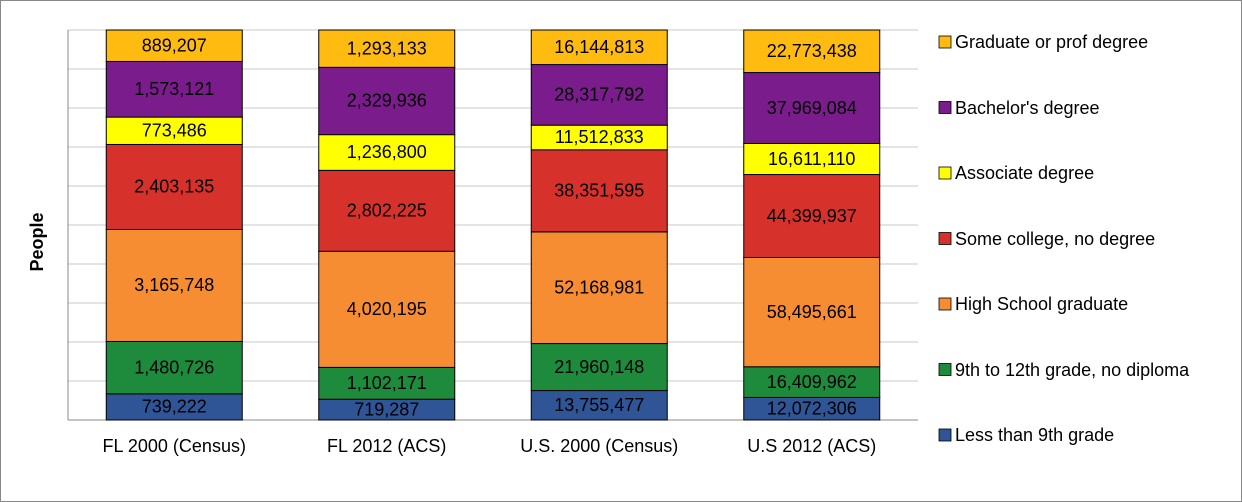 The width and height of the screenshot is (1242, 502). What do you see at coordinates (387, 152) in the screenshot?
I see `data-label: 1,236,800` at bounding box center [387, 152].